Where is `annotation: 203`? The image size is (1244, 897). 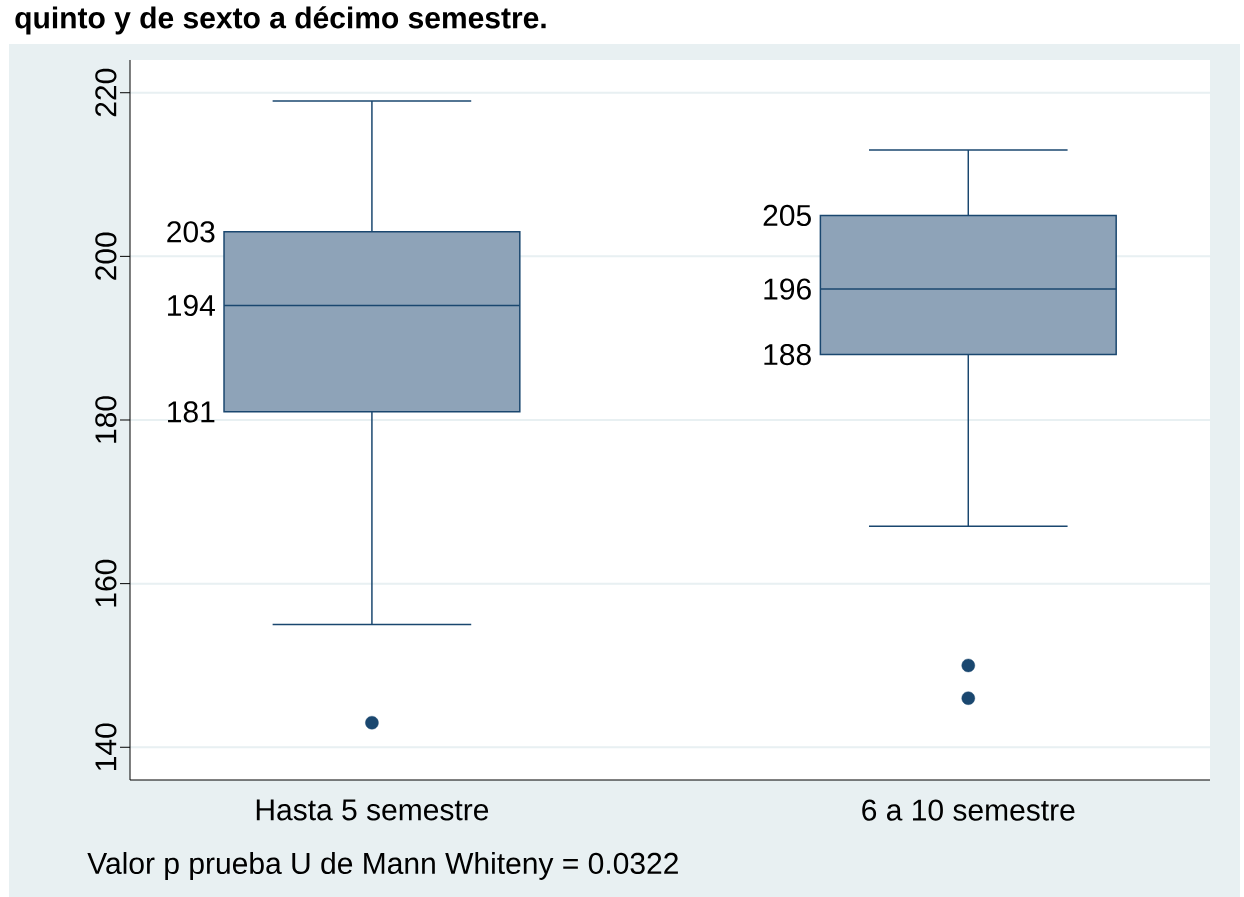 annotation: 203 is located at coordinates (191, 232).